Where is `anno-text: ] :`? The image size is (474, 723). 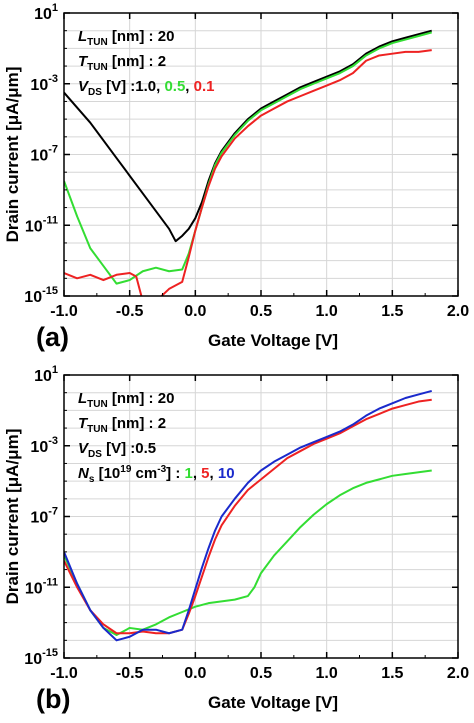
anno-text: ] : is located at coordinates (175, 473).